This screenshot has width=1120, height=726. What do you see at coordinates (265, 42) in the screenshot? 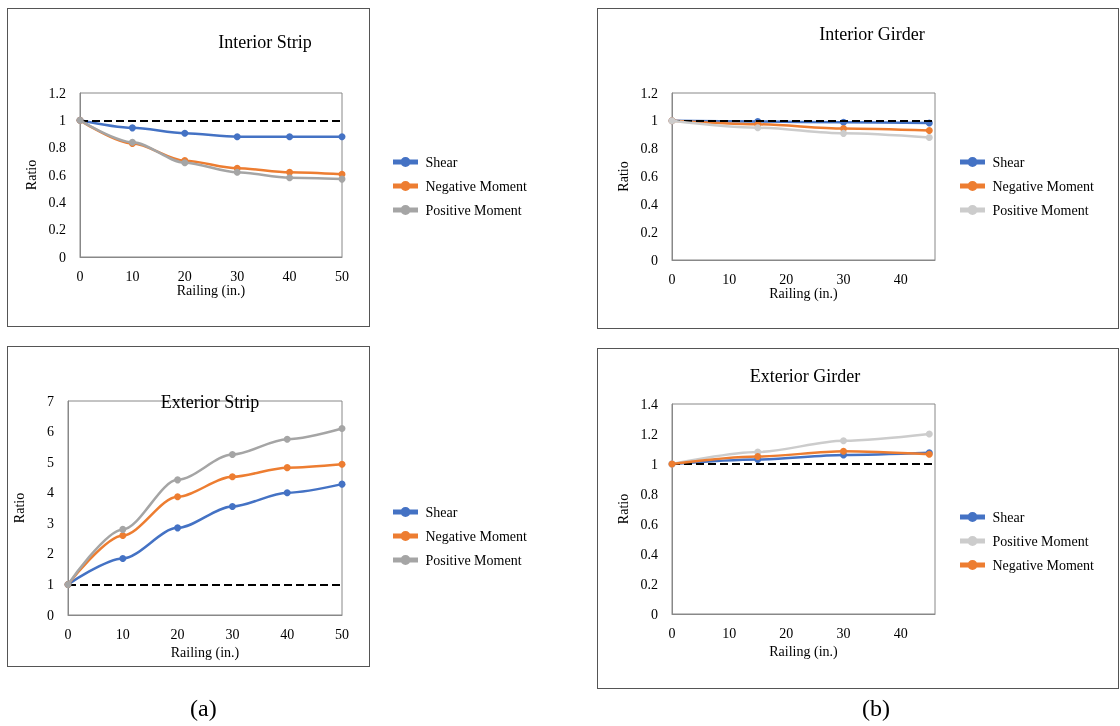
I see `chart-title: Interior Strip` at bounding box center [265, 42].